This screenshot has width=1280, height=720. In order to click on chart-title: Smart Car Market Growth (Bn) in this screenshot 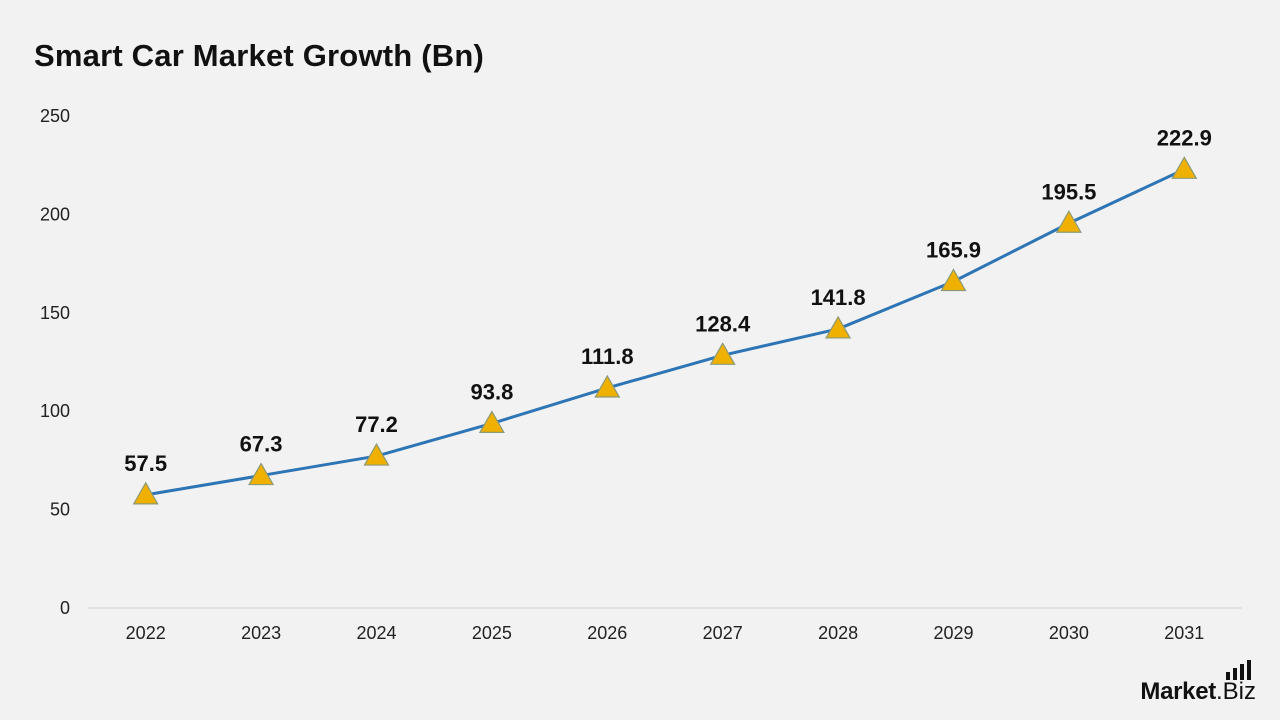, I will do `click(259, 55)`.